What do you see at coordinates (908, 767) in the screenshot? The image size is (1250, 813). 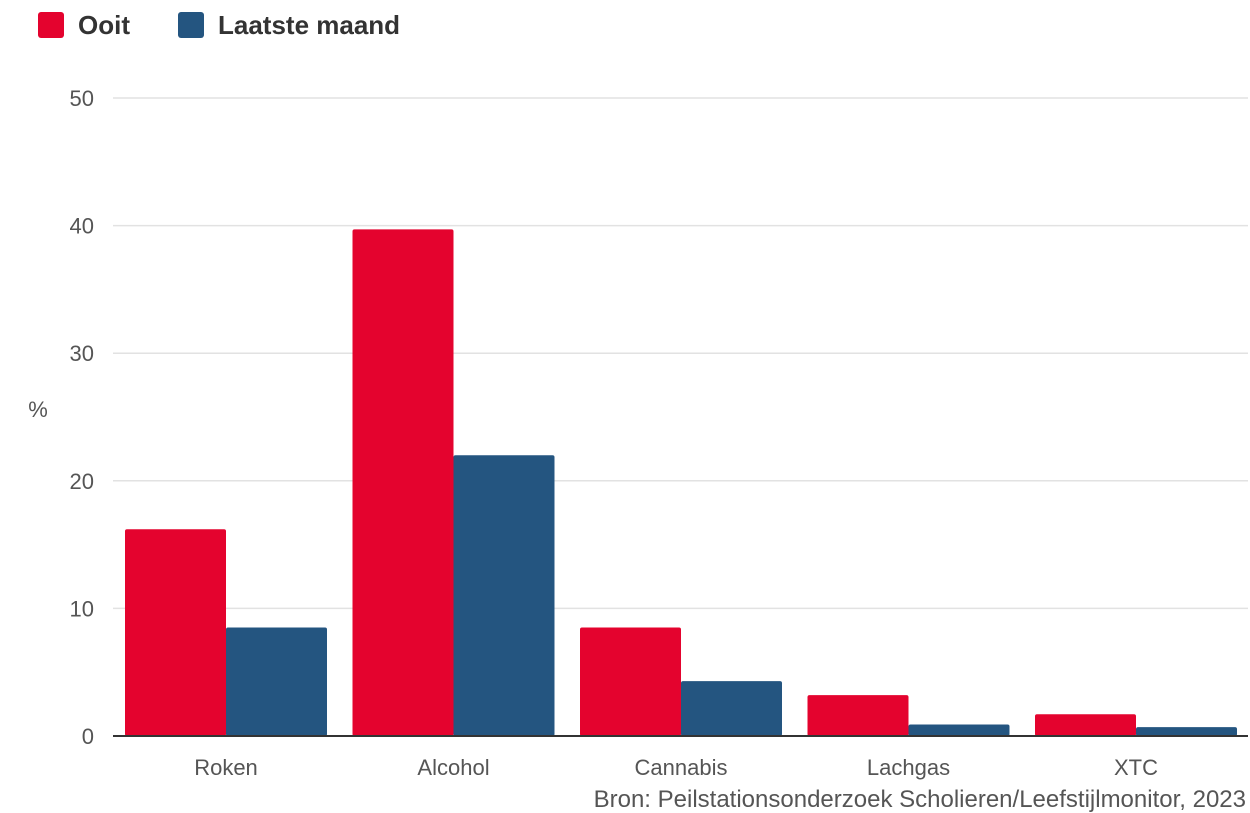 I see `x-category-label: Lachgas` at bounding box center [908, 767].